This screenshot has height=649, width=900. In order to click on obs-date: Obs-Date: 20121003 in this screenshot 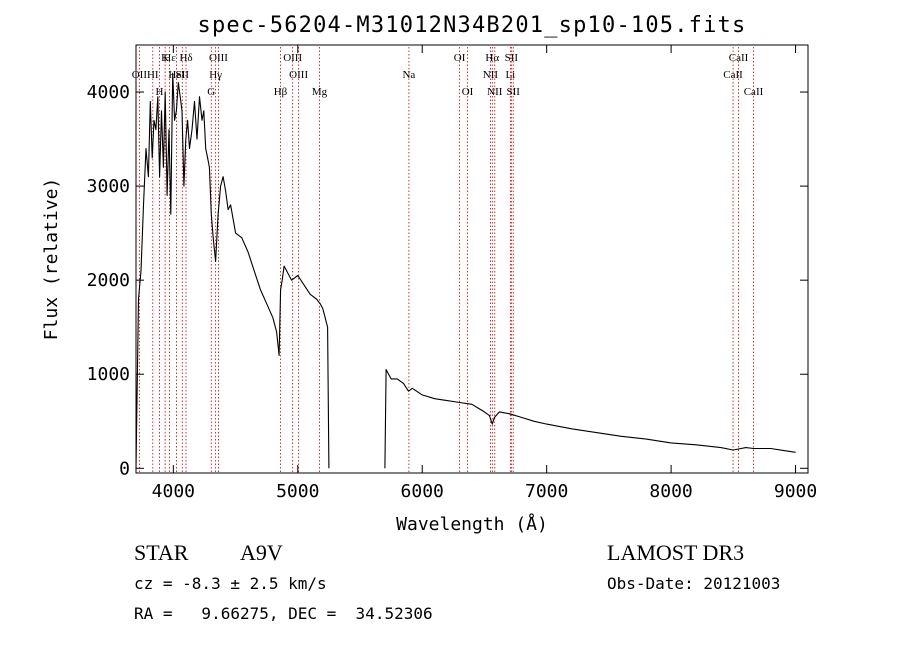, I will do `click(694, 583)`.